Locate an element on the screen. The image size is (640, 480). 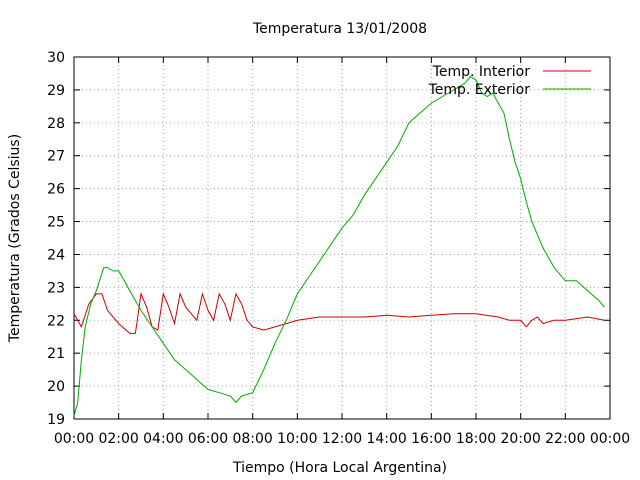
x-tick-label: 10:00 is located at coordinates (297, 439).